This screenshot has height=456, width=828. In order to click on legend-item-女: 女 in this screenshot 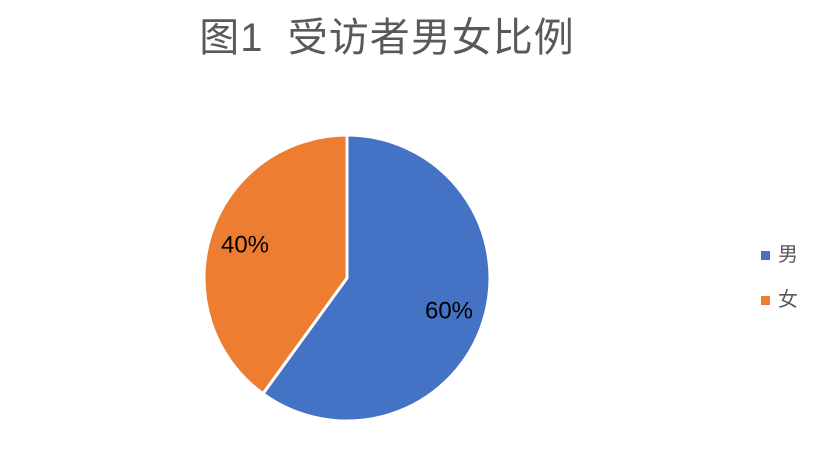, I will do `click(779, 300)`.